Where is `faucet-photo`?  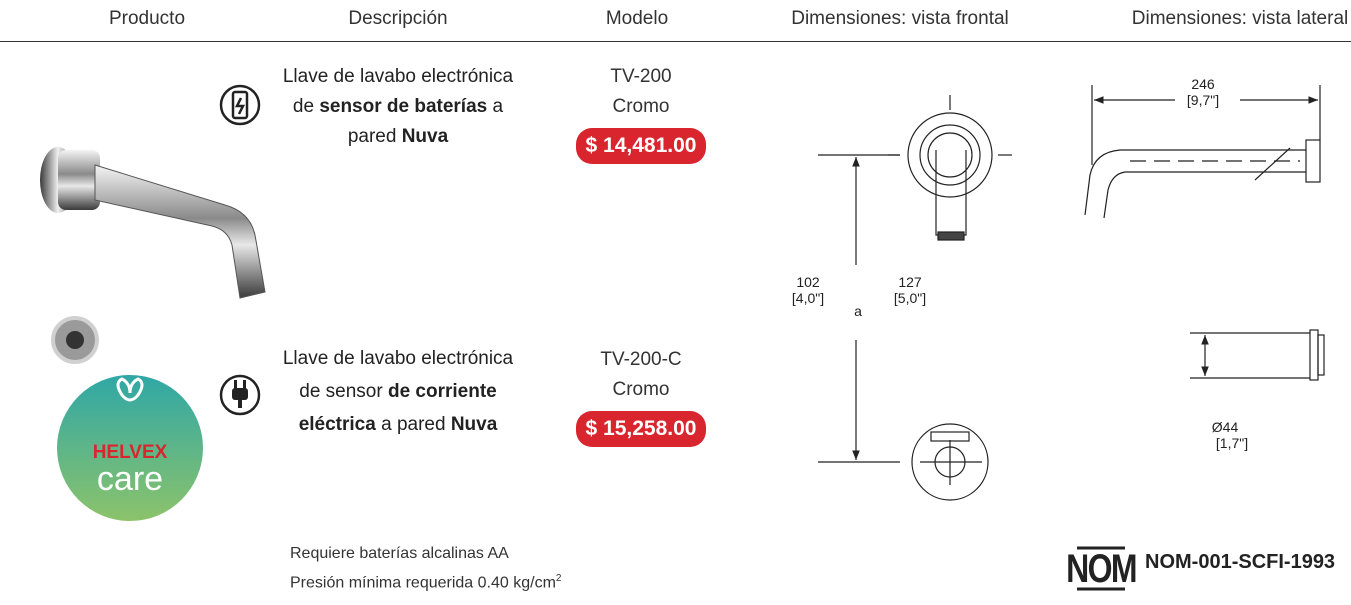
faucet-photo is located at coordinates (153, 223).